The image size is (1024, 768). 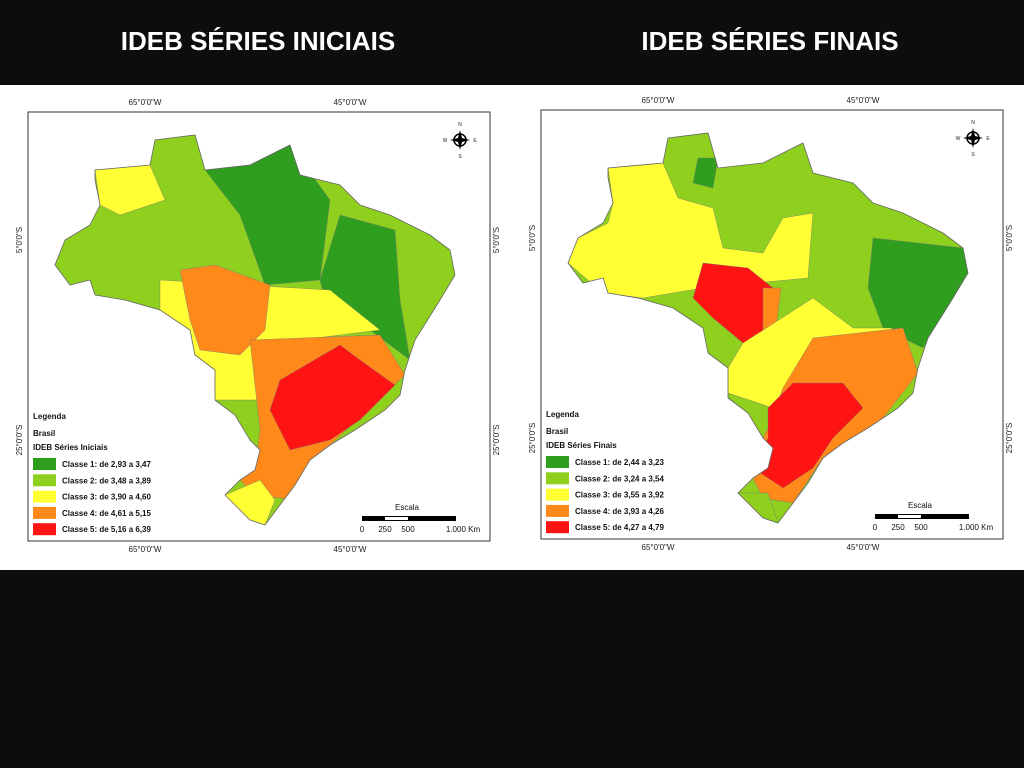 I want to click on legend-label: Classe 4: de 3,93 a 4,26, so click(x=620, y=511).